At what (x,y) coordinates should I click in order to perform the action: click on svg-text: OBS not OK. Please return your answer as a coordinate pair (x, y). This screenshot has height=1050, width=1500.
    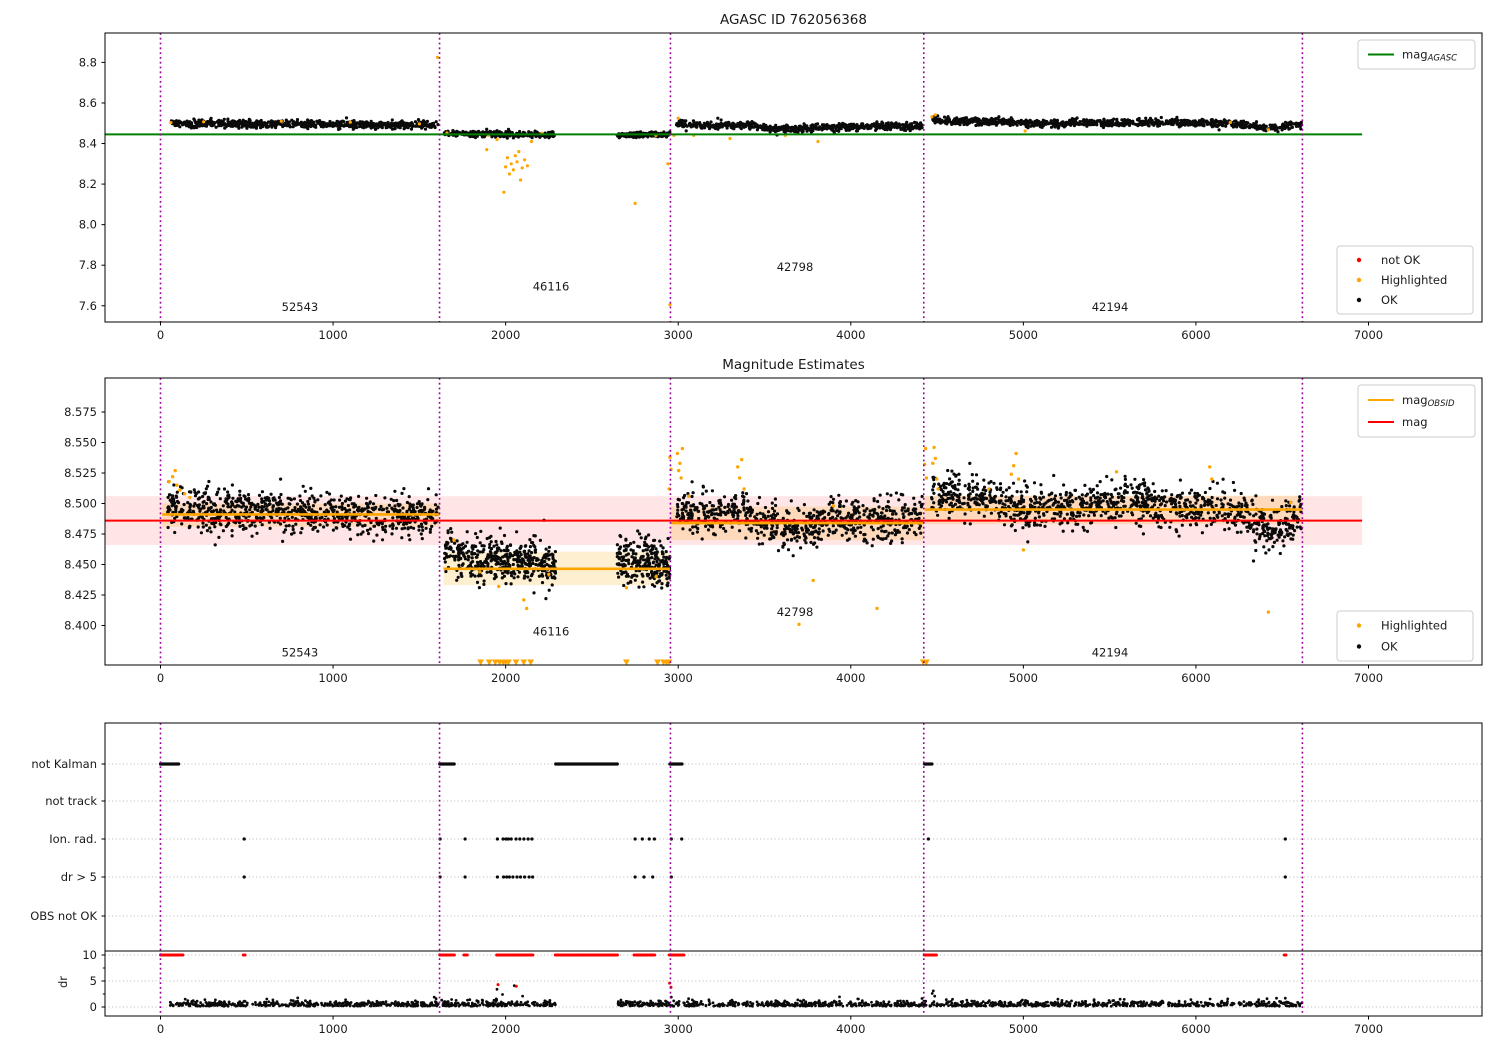
    Looking at the image, I should click on (63, 916).